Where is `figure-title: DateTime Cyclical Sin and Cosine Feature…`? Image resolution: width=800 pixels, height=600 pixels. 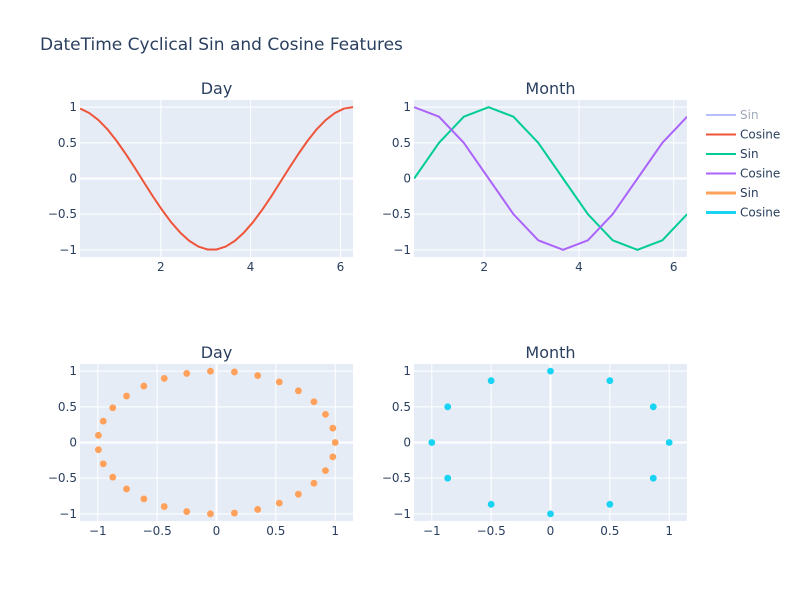
figure-title: DateTime Cyclical Sin and Cosine Feature… is located at coordinates (221, 45).